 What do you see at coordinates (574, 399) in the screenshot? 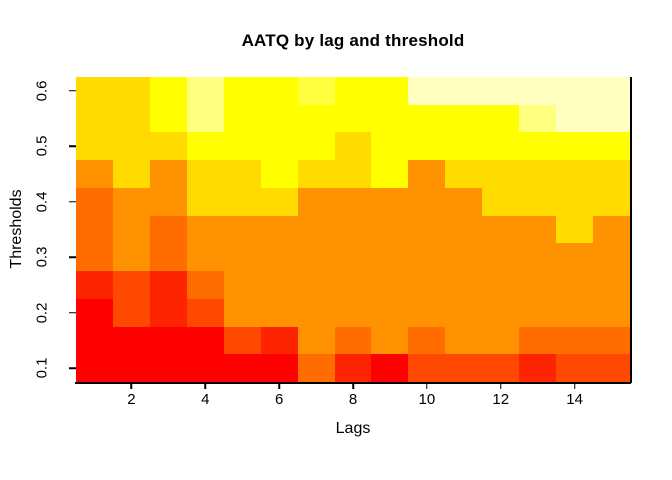
I see `x-tick-label: 14` at bounding box center [574, 399].